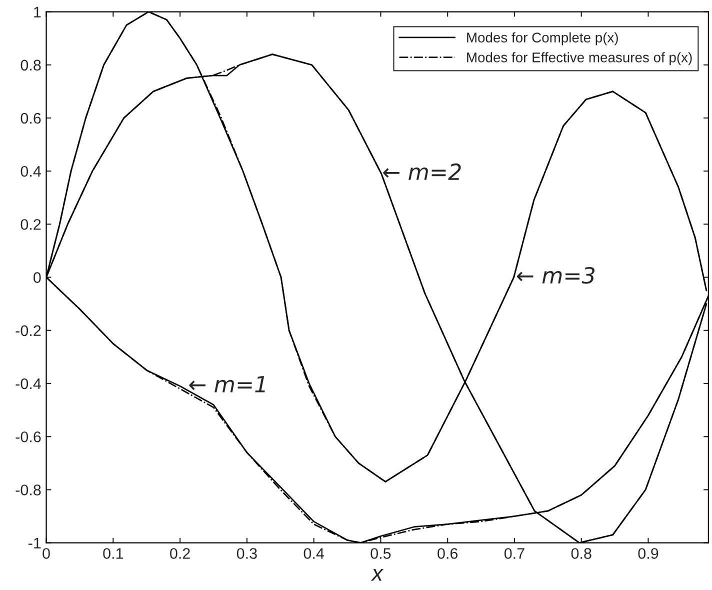  Describe the element at coordinates (448, 553) in the screenshot. I see `x-tick-label: 0.6` at that location.